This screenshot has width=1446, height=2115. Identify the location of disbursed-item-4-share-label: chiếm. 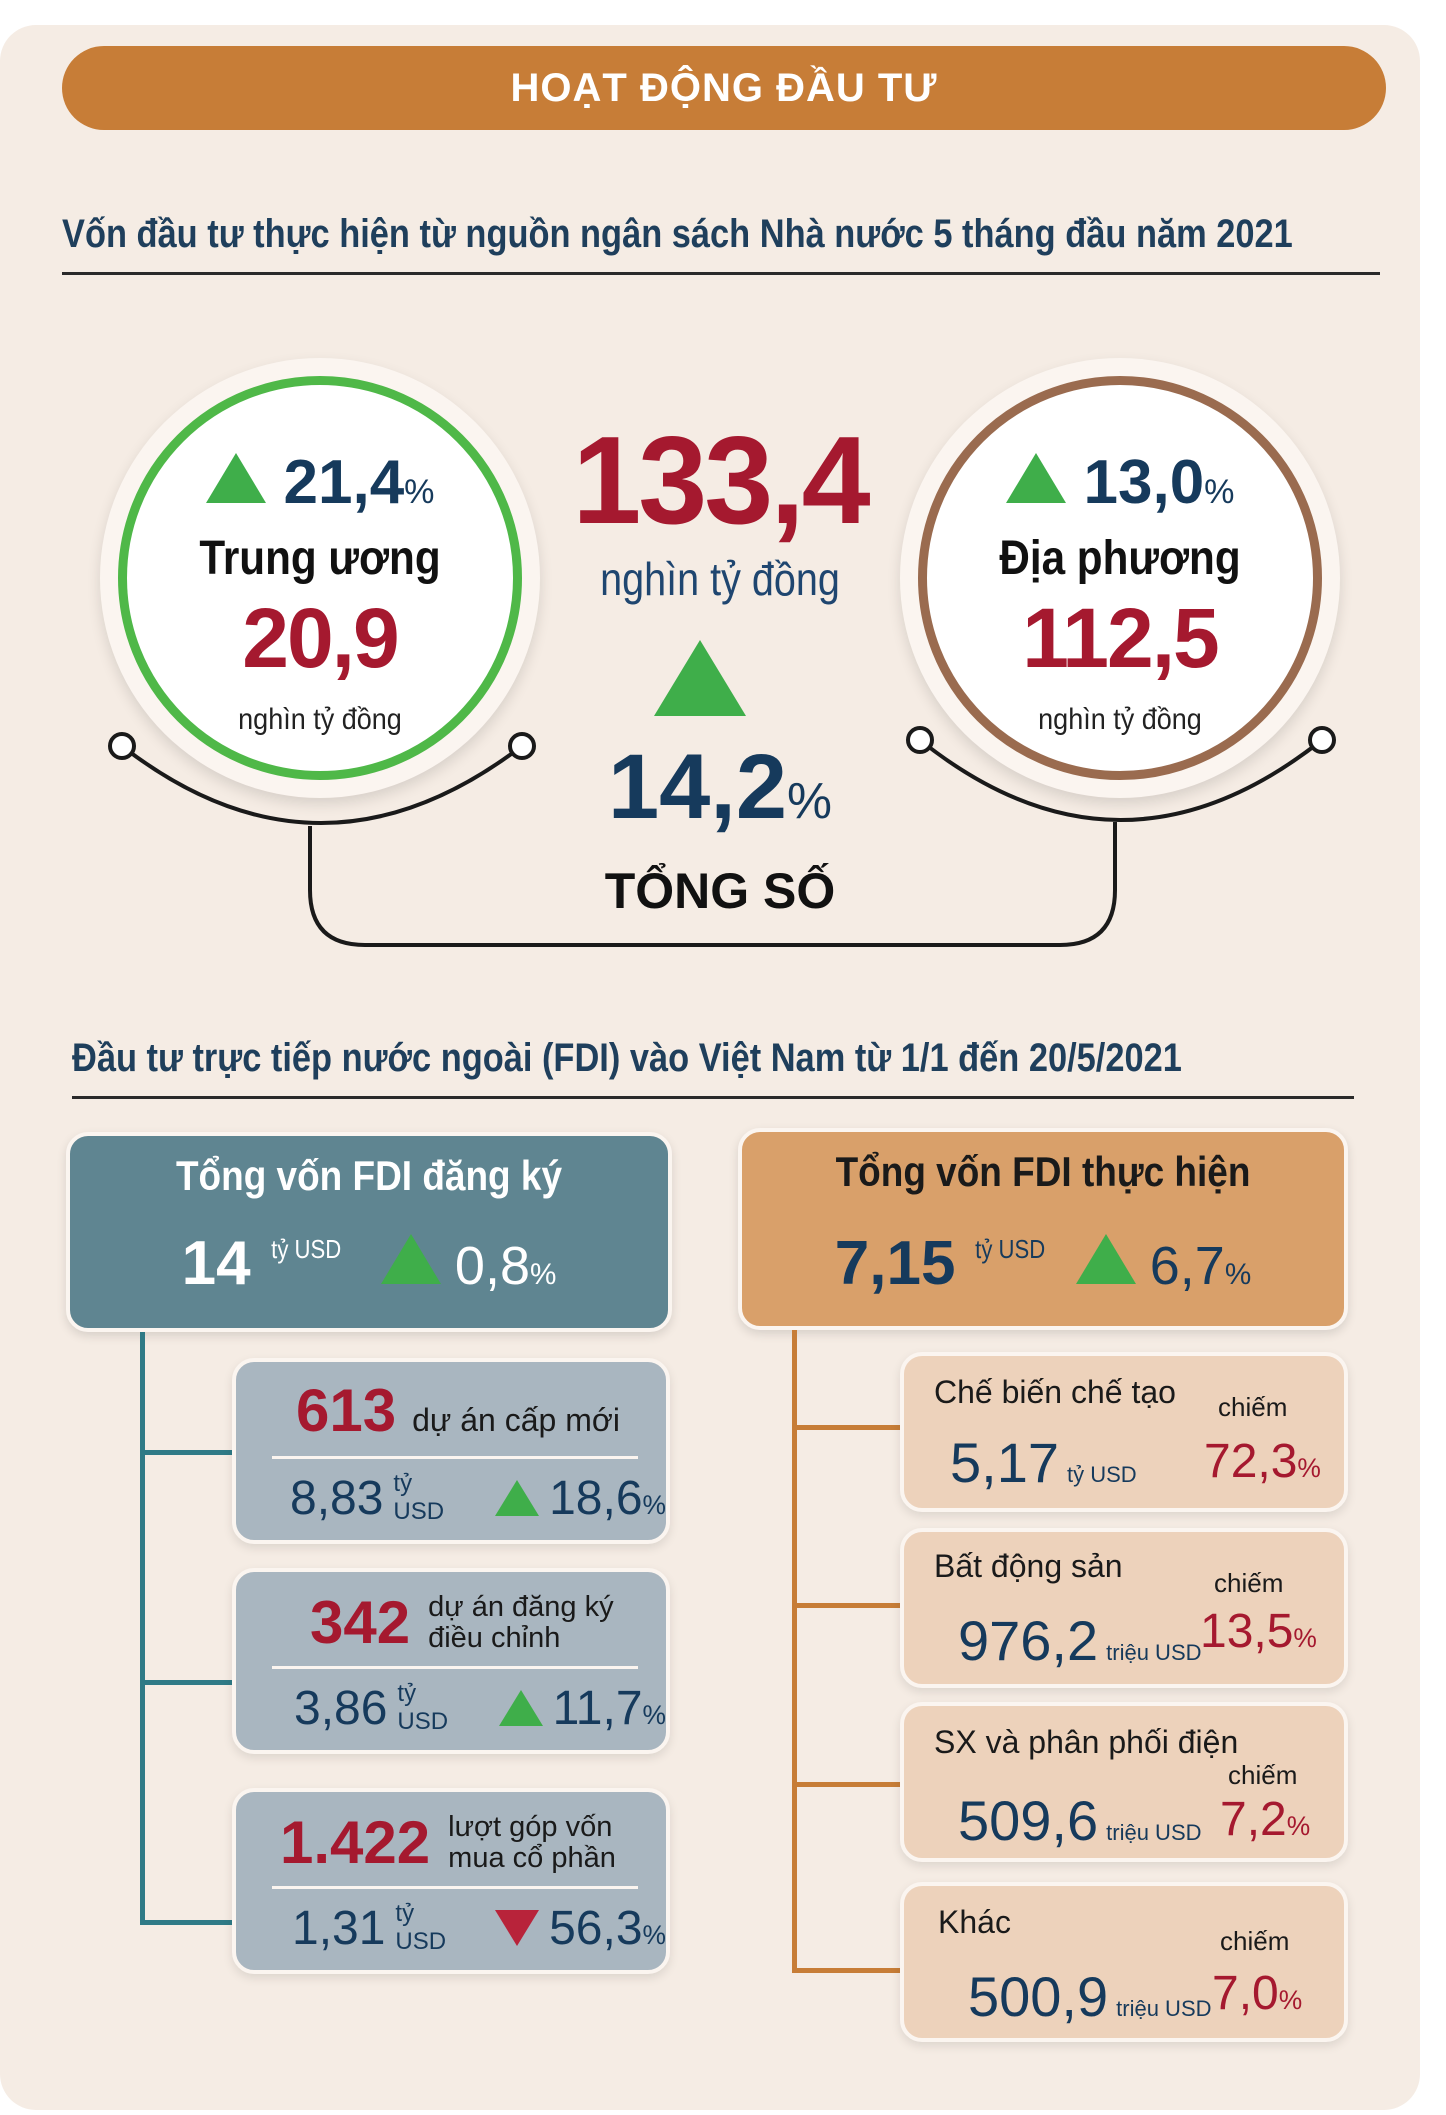
(1255, 1941).